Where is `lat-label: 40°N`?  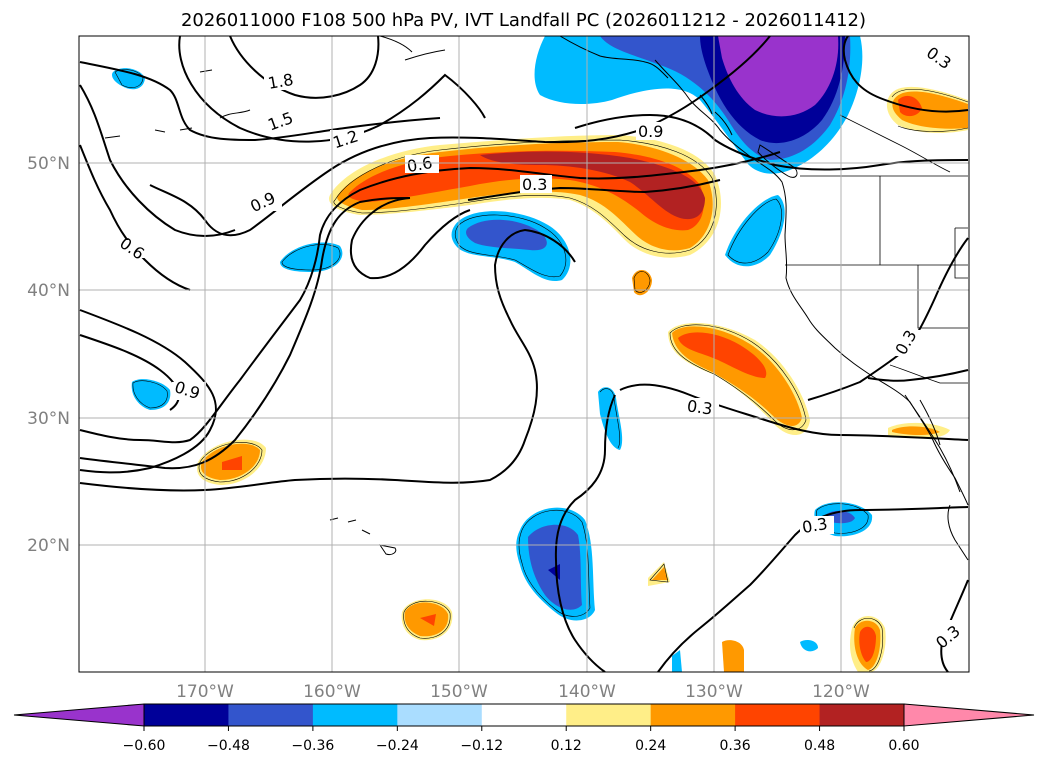 lat-label: 40°N is located at coordinates (48, 291).